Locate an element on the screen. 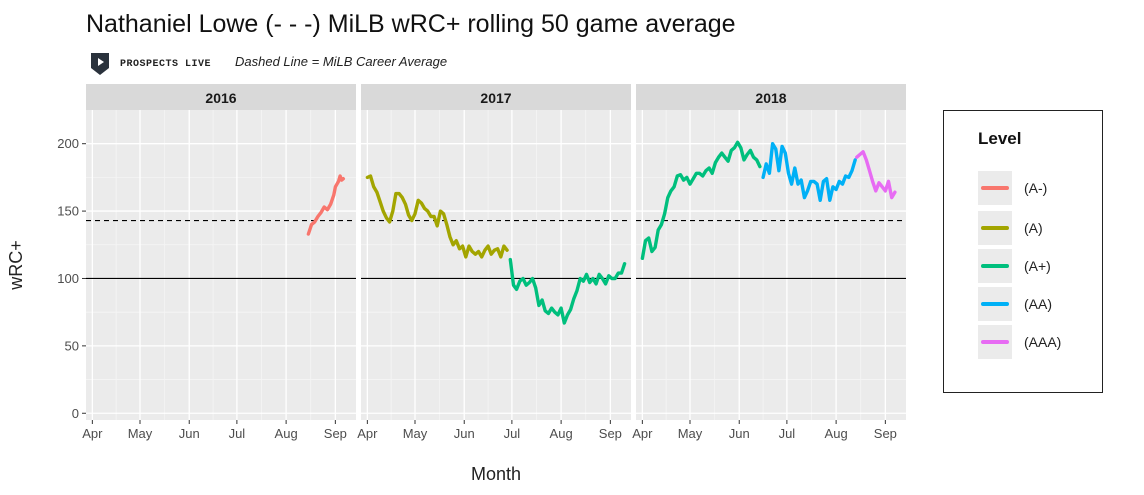 Image resolution: width=1144 pixels, height=495 pixels. y-tick-label: 200 is located at coordinates (68, 143).